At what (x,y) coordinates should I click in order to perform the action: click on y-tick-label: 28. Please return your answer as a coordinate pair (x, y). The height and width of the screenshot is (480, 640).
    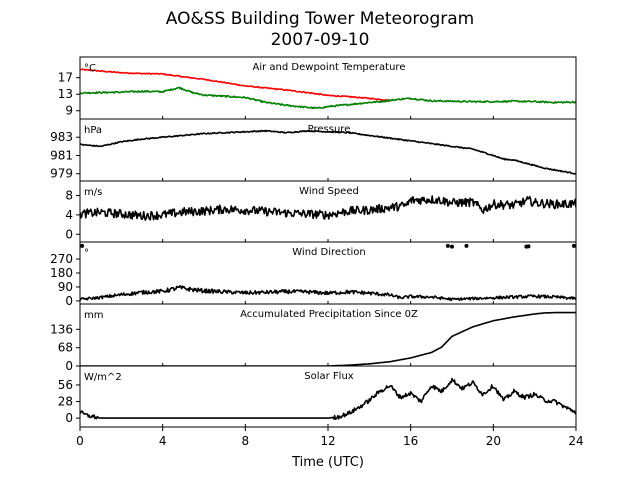
    Looking at the image, I should click on (65, 402).